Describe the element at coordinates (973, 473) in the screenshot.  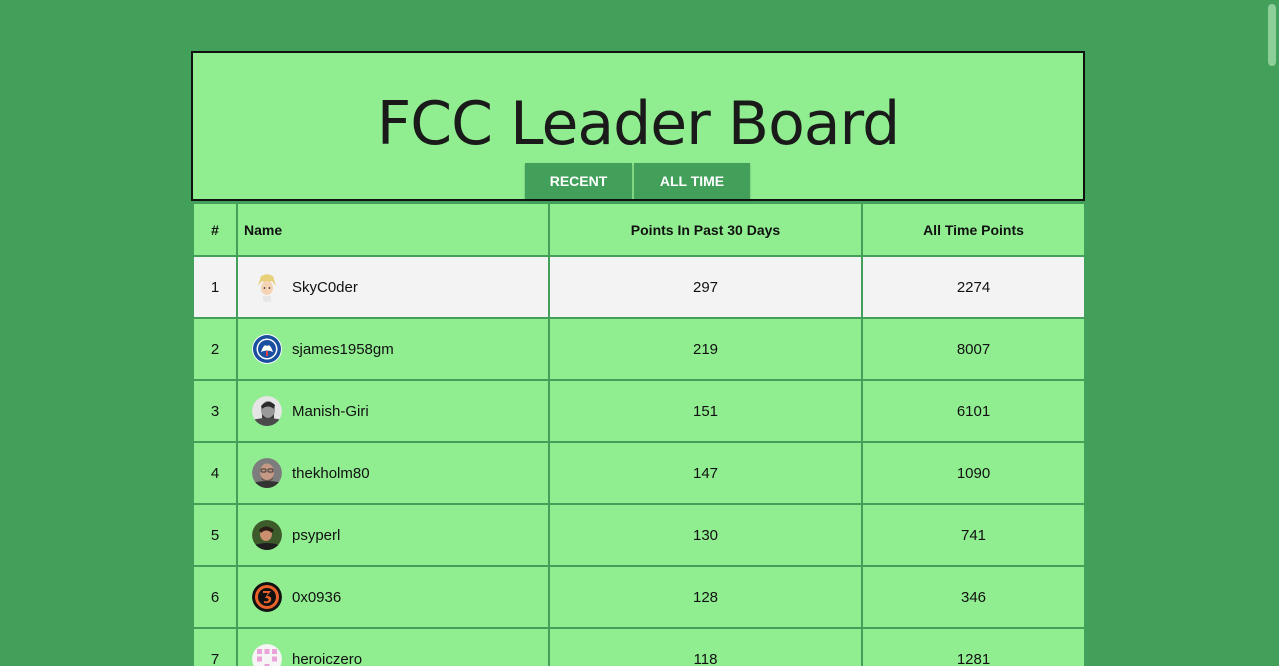
I see `alltime-points-cell: 1090` at that location.